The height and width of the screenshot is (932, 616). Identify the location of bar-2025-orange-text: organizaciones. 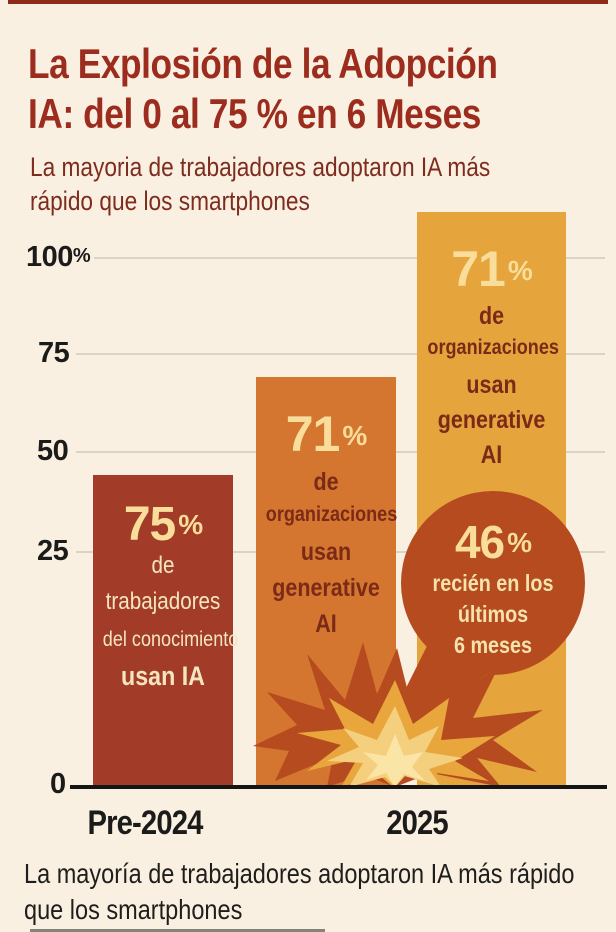
(331, 514).